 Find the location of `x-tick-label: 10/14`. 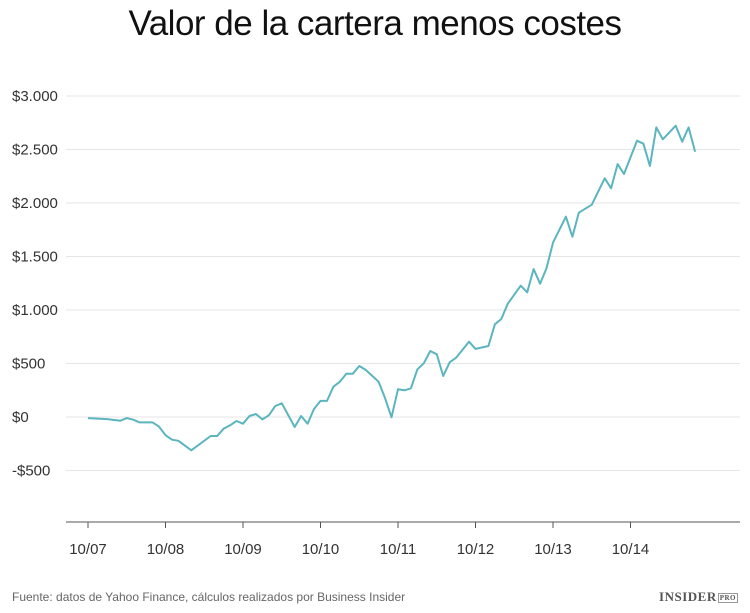

x-tick-label: 10/14 is located at coordinates (631, 549).